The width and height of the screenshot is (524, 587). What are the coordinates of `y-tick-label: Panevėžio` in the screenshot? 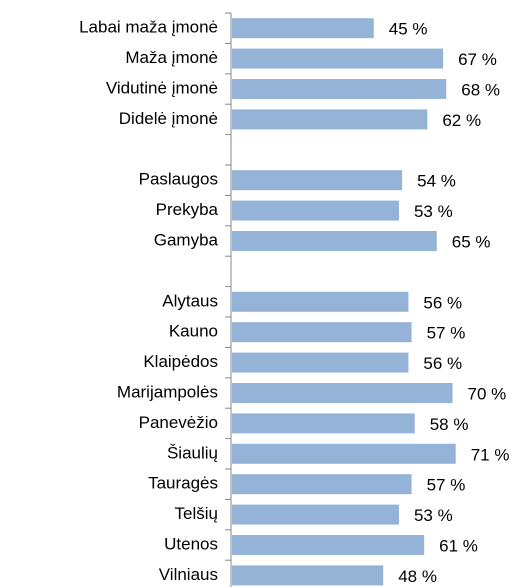 It's located at (178, 422).